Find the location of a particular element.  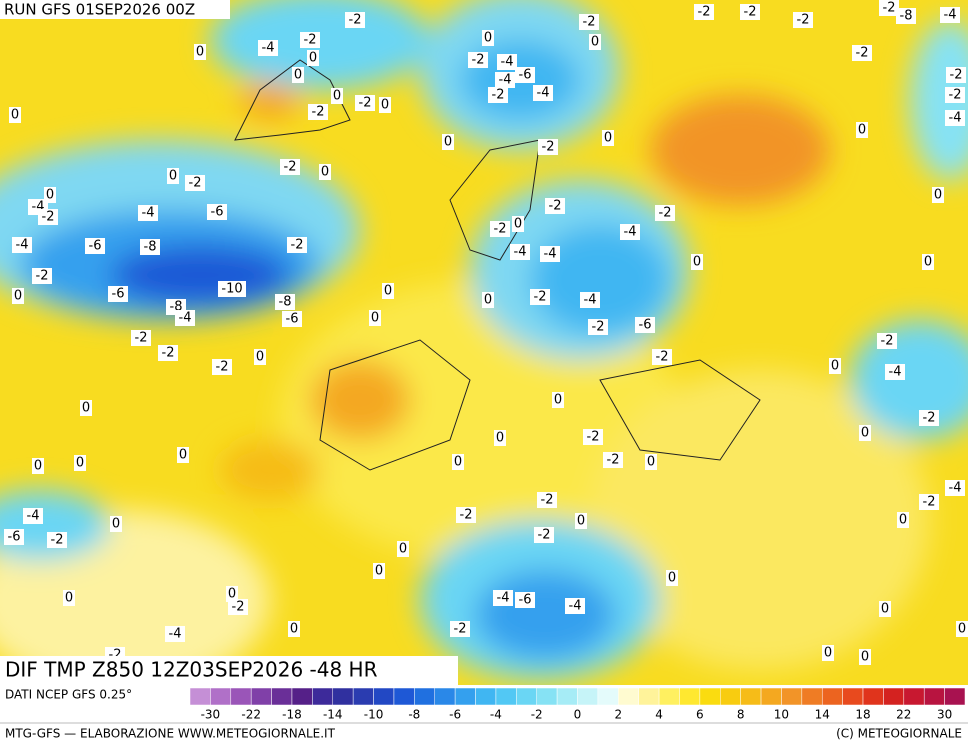

contour-label: -8 is located at coordinates (285, 302).